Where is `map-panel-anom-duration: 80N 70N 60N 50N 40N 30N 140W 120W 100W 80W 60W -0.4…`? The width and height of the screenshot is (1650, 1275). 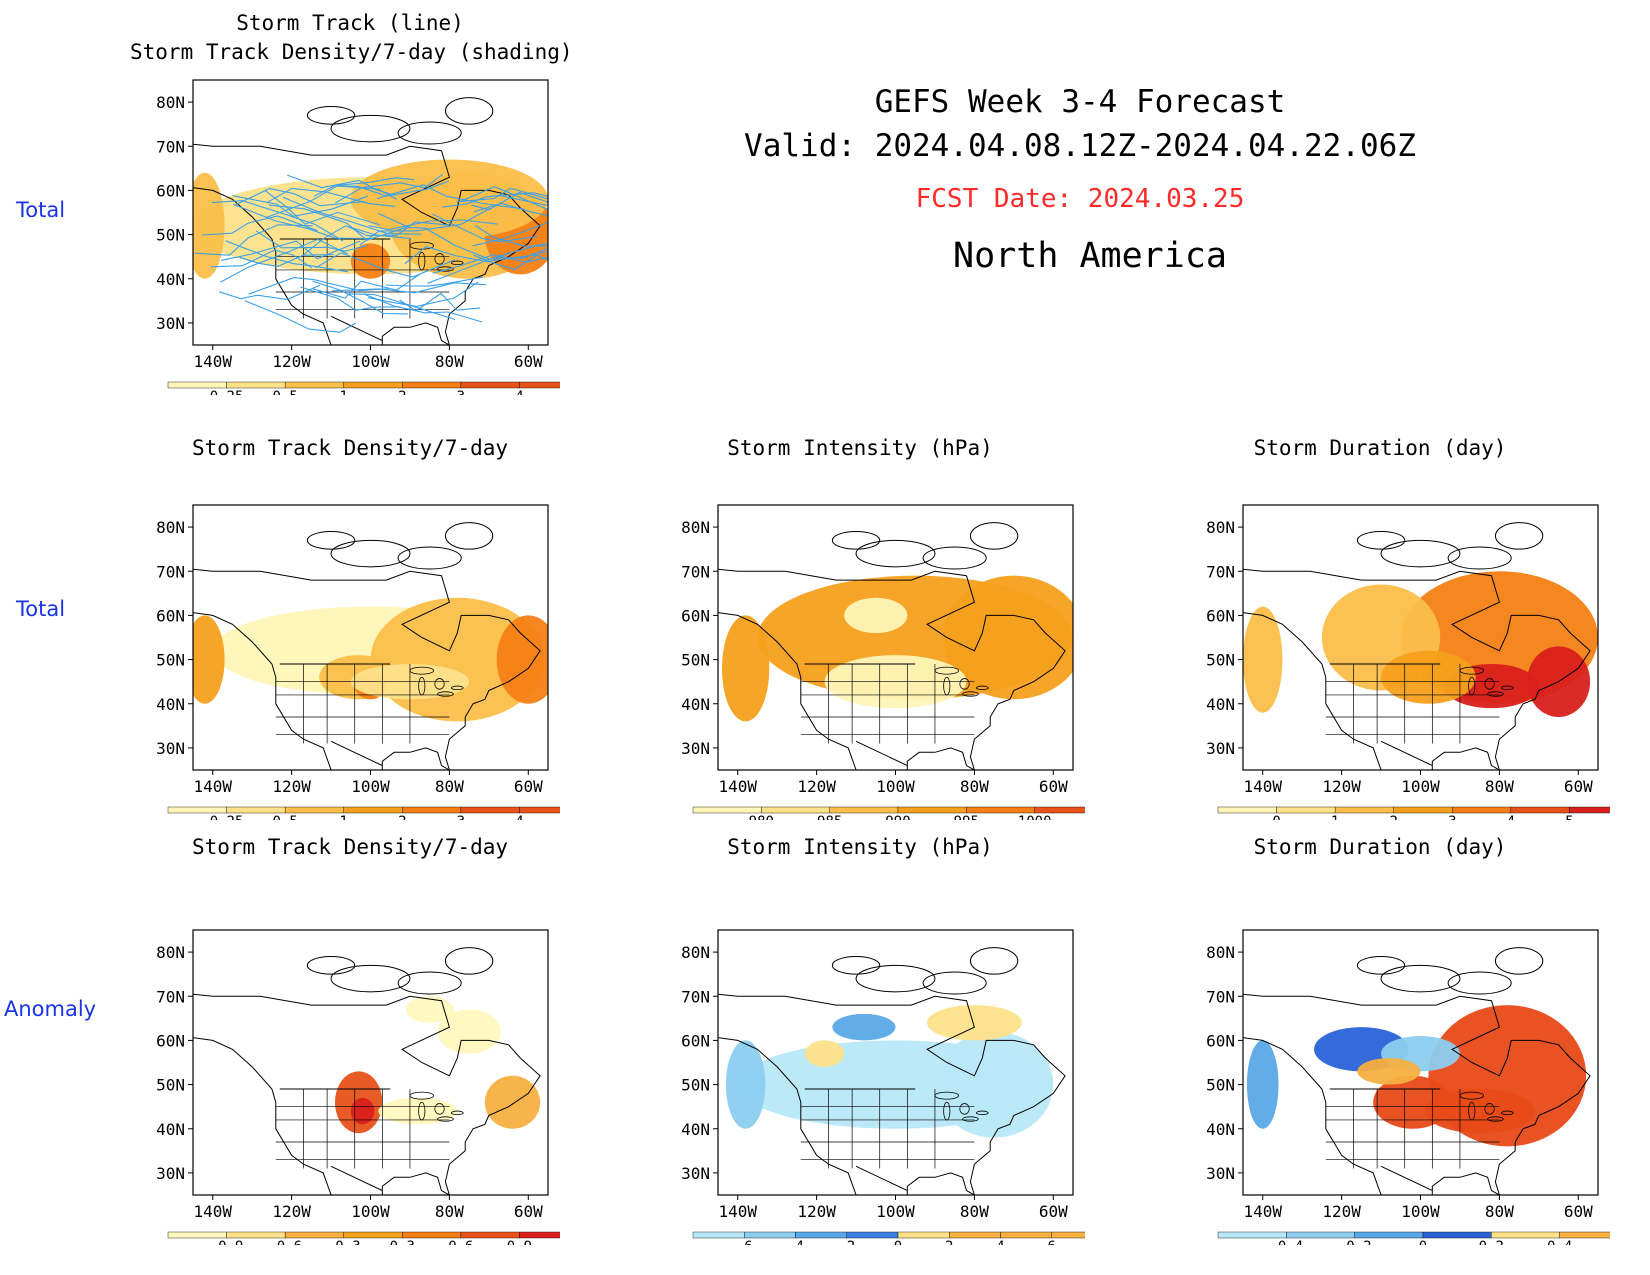
map-panel-anom-duration: 80N 70N 60N 50N 40N 30N 140W 120W 100W 80W 60W -0.4… is located at coordinates (1408, 1087).